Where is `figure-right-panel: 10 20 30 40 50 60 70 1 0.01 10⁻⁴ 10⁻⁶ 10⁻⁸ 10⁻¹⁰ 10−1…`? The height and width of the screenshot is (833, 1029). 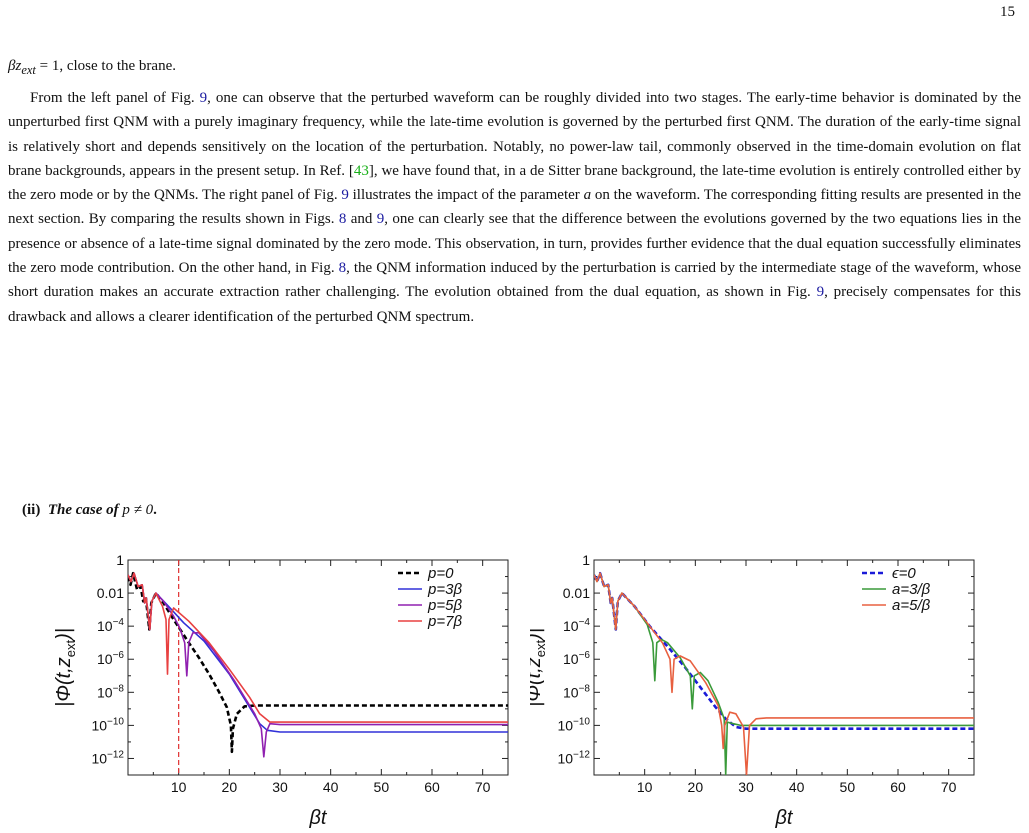
figure-right-panel: 10 20 30 40 50 60 70 1 0.01 10⁻⁴ 10⁻⁶ 10⁻⁸ 10⁻¹⁰ 10−1… is located at coordinates (752, 690).